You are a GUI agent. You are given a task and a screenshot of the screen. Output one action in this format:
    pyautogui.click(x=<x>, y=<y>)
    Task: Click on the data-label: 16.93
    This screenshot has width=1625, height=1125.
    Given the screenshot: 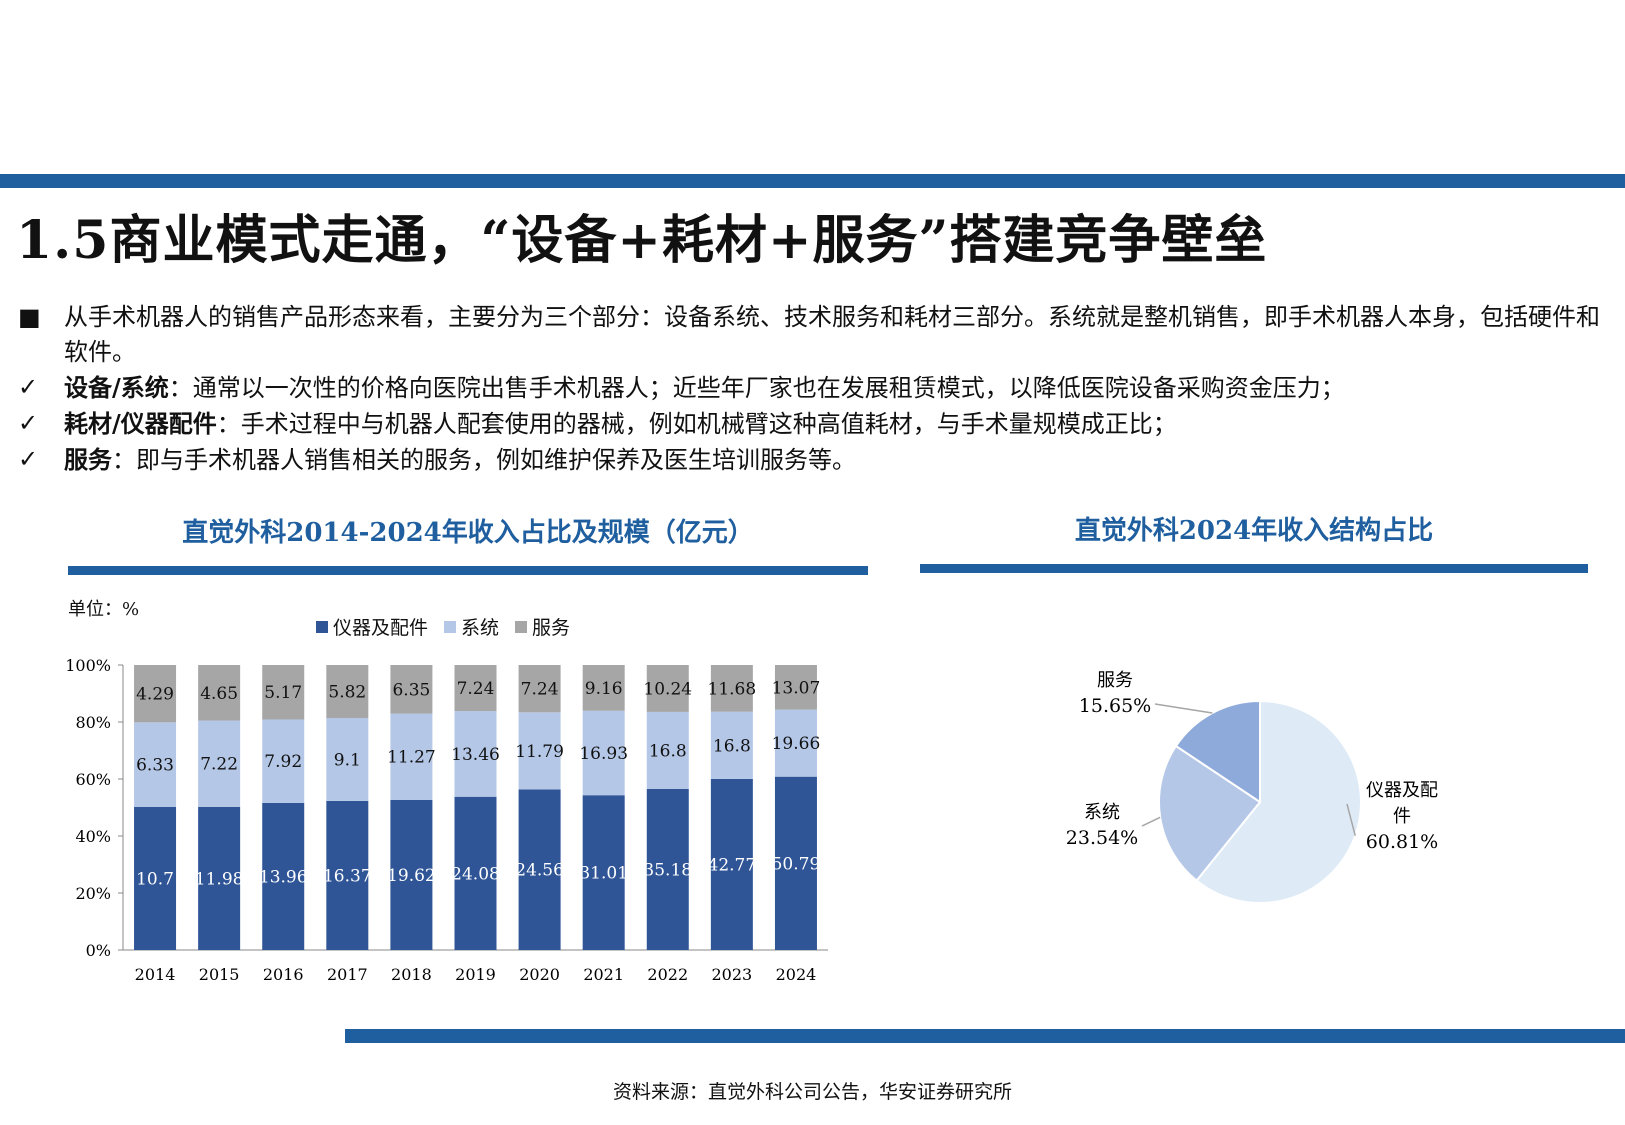 What is the action you would take?
    pyautogui.click(x=603, y=754)
    